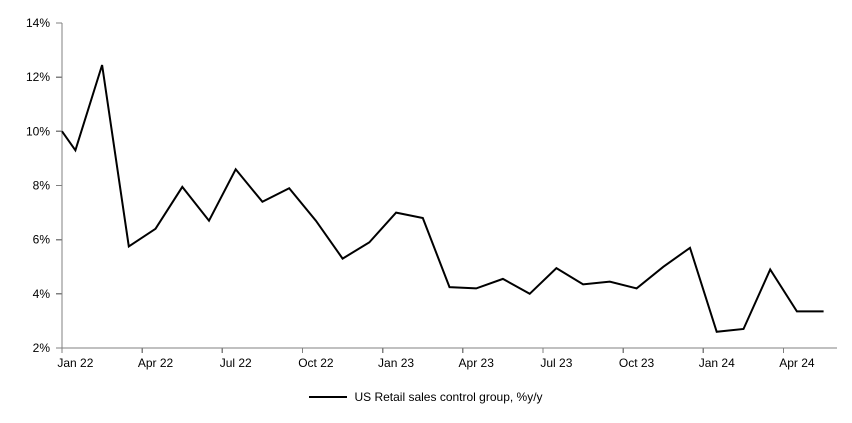 Image resolution: width=852 pixels, height=423 pixels. I want to click on x-tick-label: Apr 24, so click(797, 363).